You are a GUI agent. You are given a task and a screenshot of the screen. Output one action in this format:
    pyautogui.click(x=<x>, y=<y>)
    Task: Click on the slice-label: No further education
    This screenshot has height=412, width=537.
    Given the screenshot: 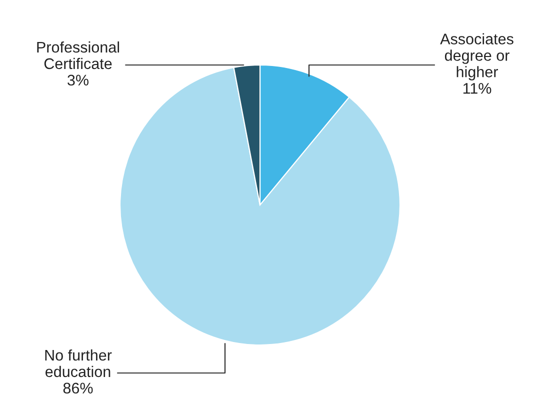 What is the action you would take?
    pyautogui.click(x=78, y=363)
    